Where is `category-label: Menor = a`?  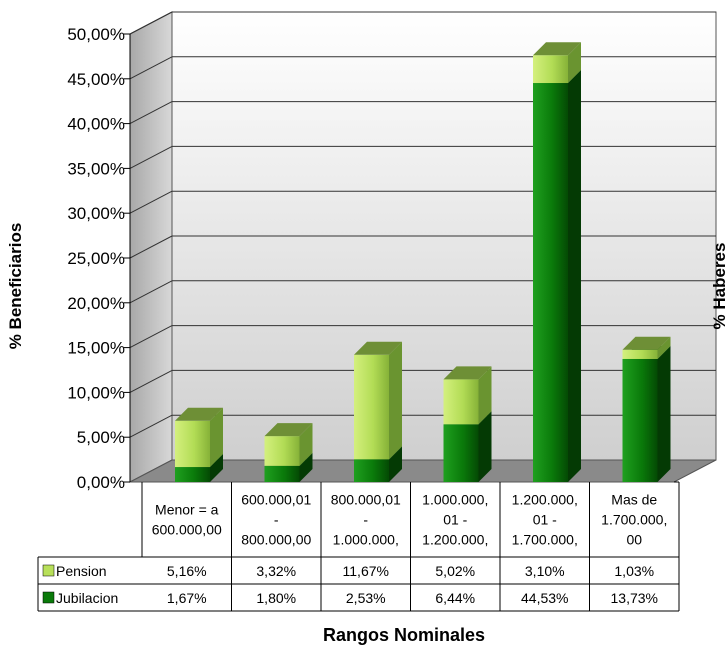 category-label: Menor = a is located at coordinates (187, 510).